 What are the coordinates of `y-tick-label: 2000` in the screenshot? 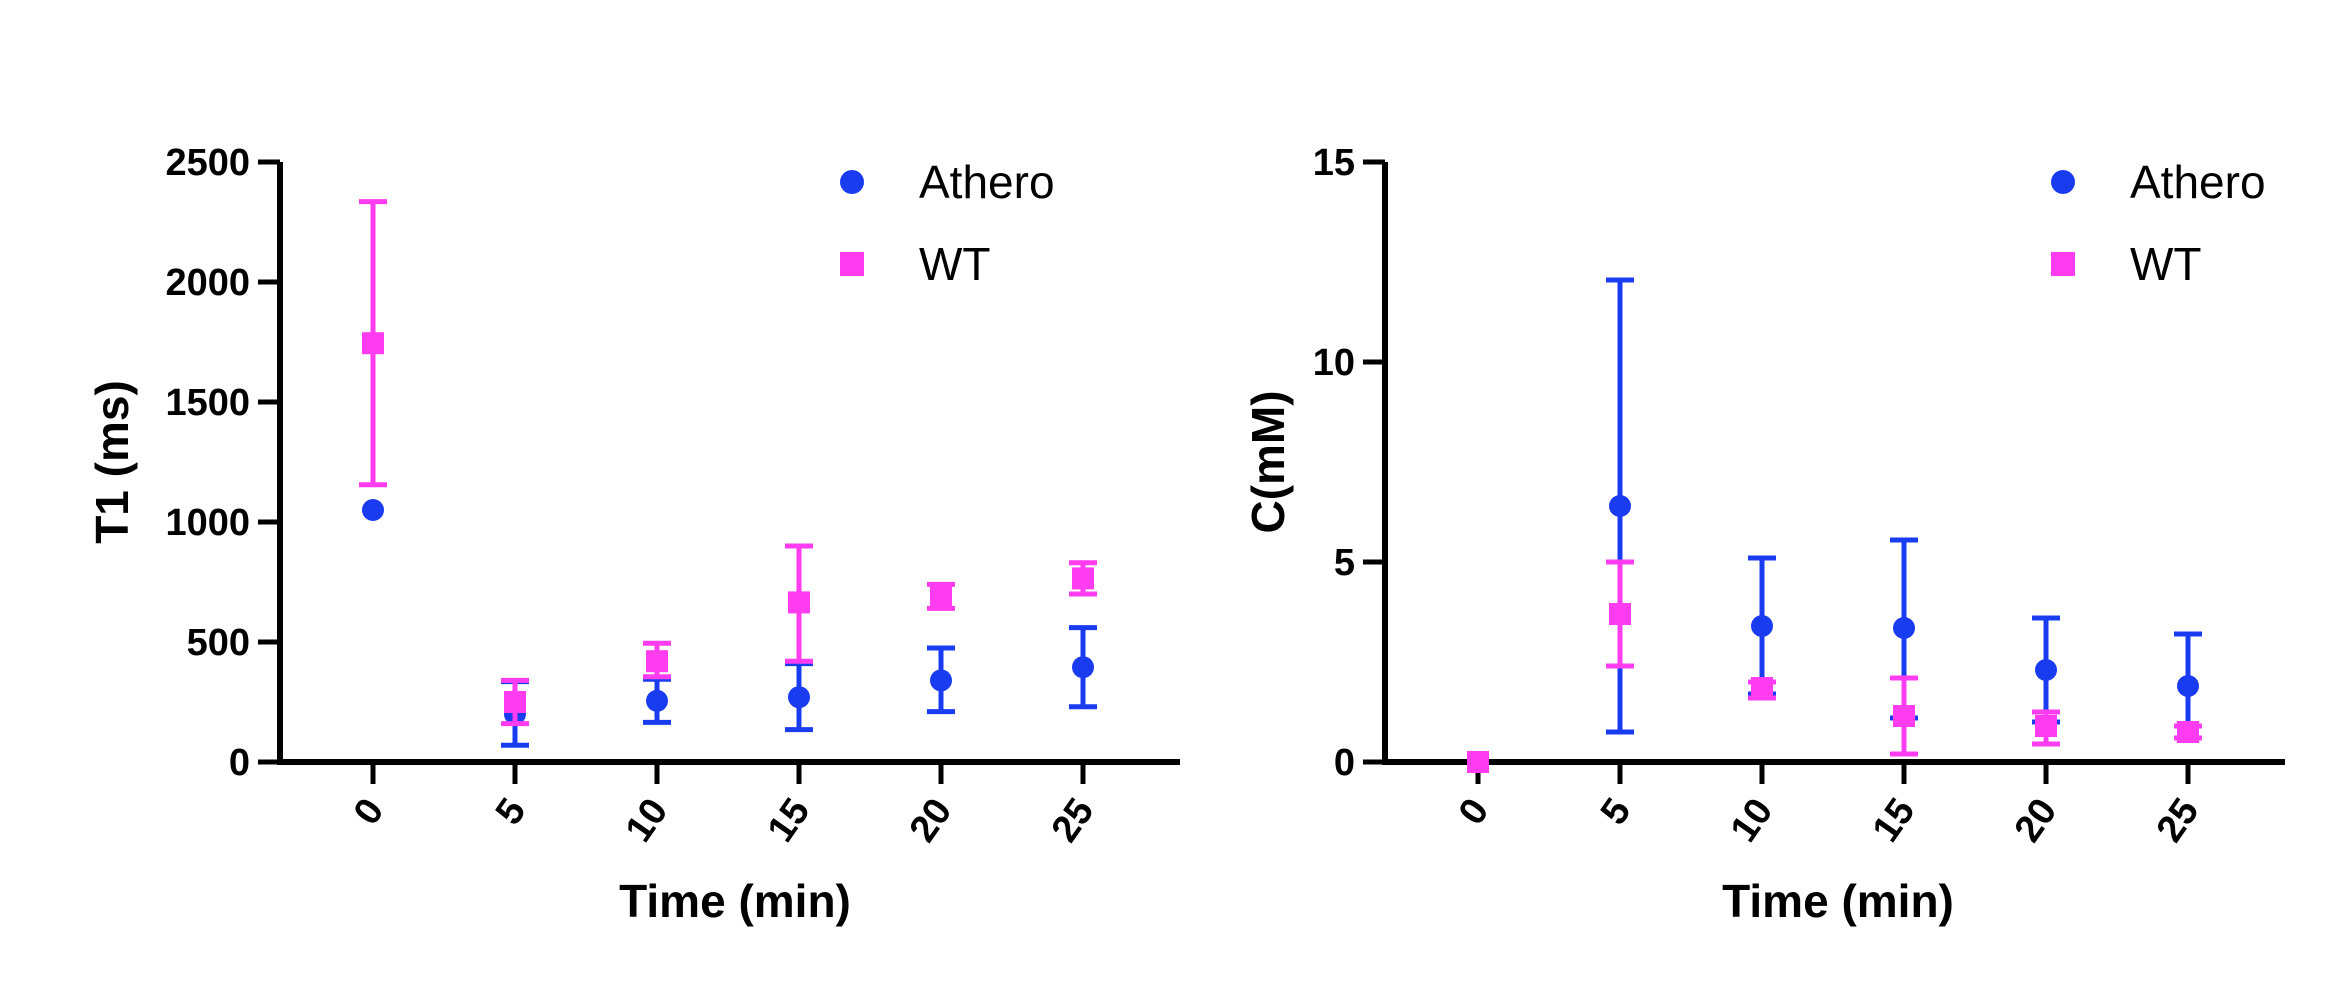 It's located at (207, 283).